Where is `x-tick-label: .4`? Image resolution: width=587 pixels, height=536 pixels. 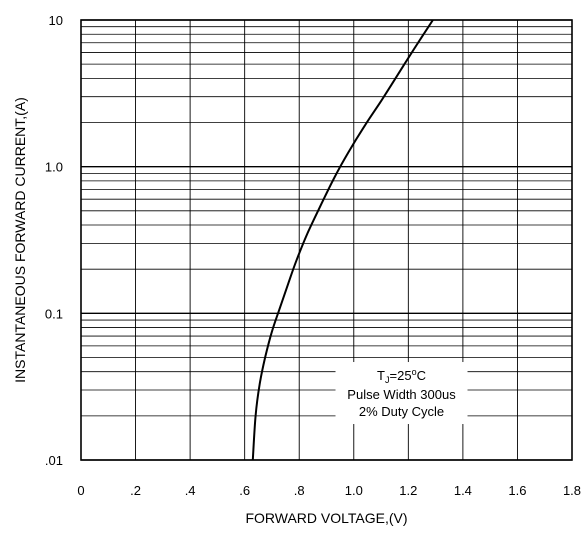 x-tick-label: .4 is located at coordinates (190, 490).